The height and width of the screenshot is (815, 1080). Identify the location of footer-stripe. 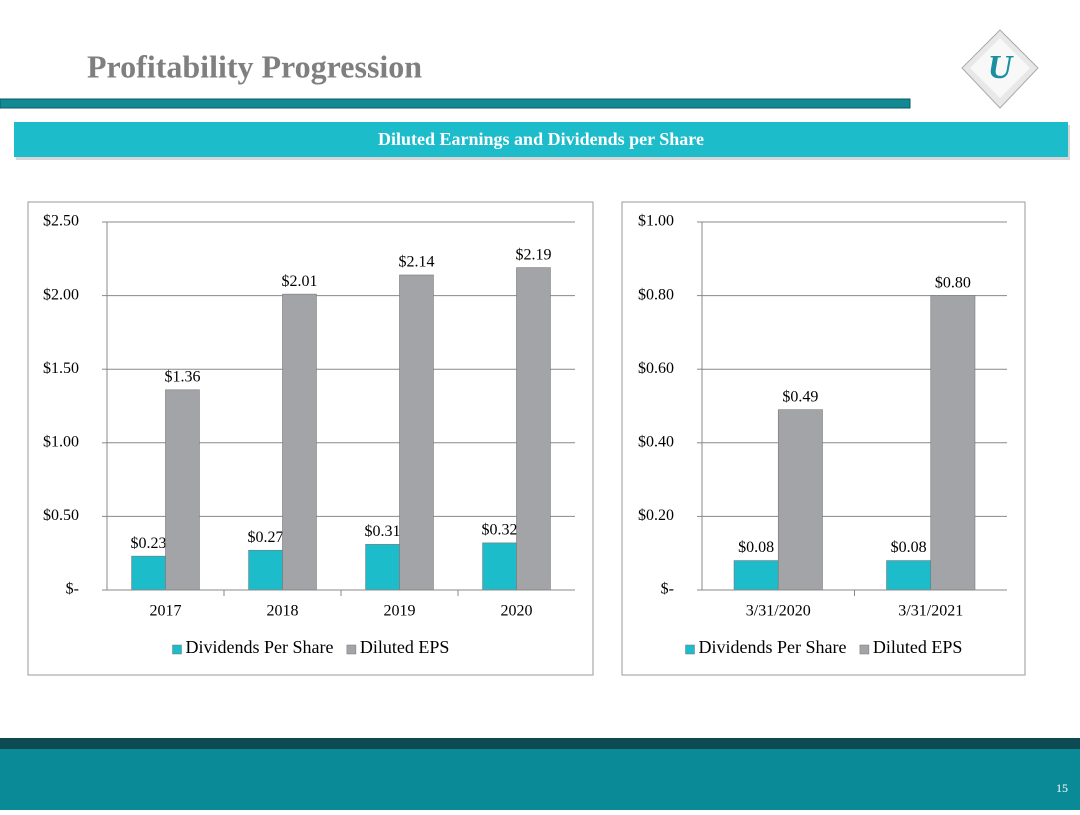
(540, 743).